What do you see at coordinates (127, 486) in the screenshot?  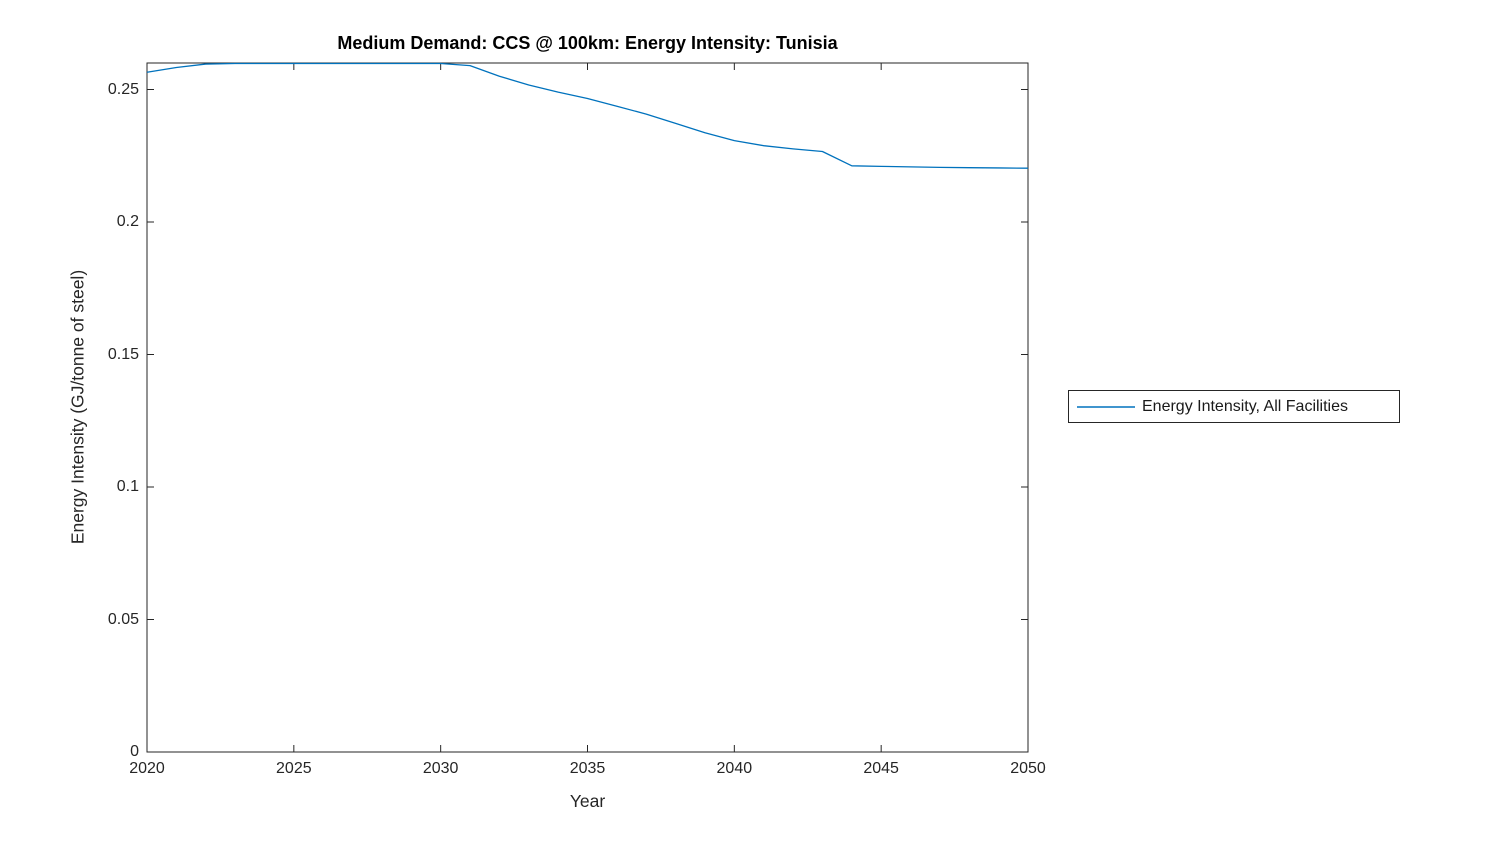 I see `y-tick-label: 0.1` at bounding box center [127, 486].